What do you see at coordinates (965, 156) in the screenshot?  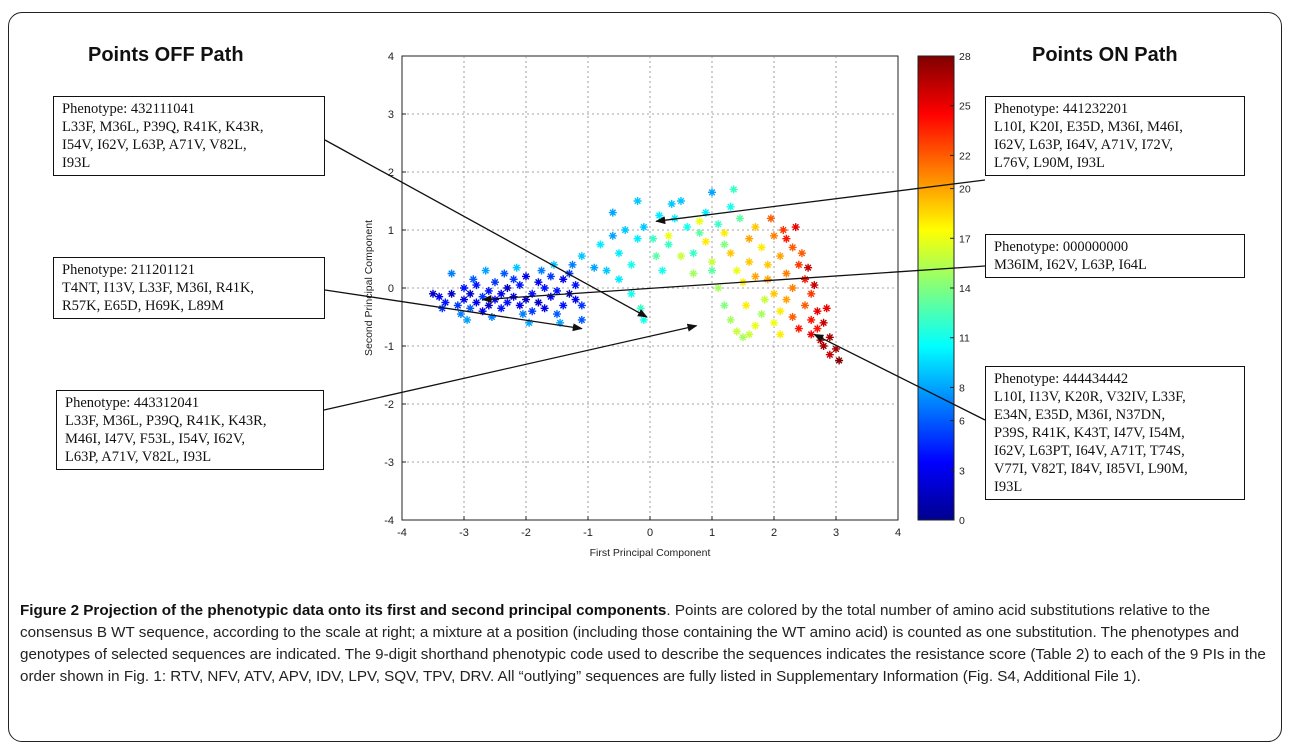 I see `colorbar-tick-label: 22` at bounding box center [965, 156].